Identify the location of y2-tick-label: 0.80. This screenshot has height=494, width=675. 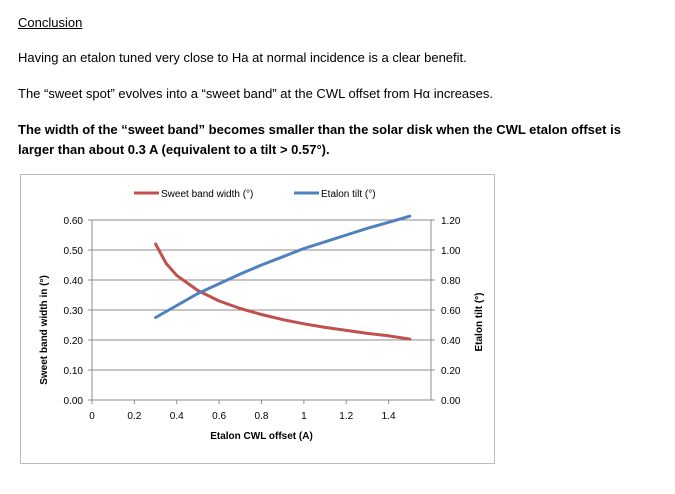
(451, 281).